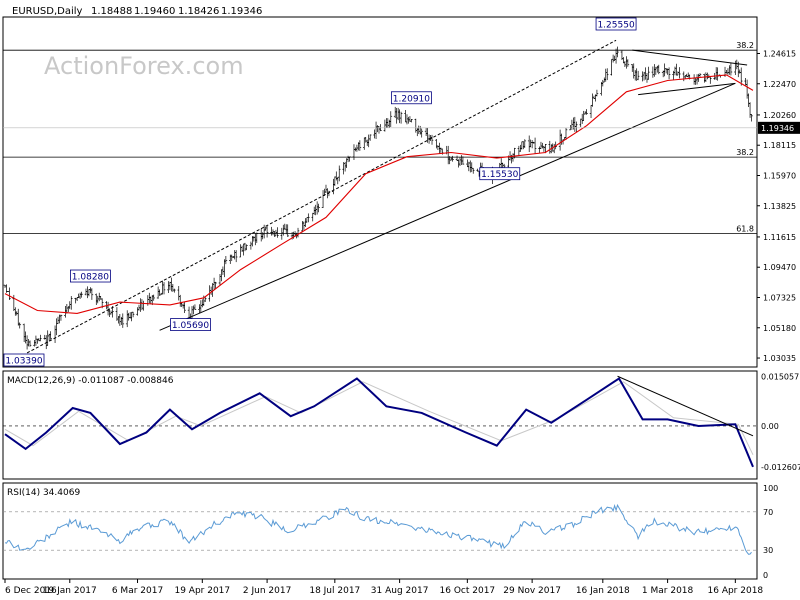  Describe the element at coordinates (780, 423) in the screenshot. I see `macd-y-axis: 0.015057 0.00 -0.012607` at that location.